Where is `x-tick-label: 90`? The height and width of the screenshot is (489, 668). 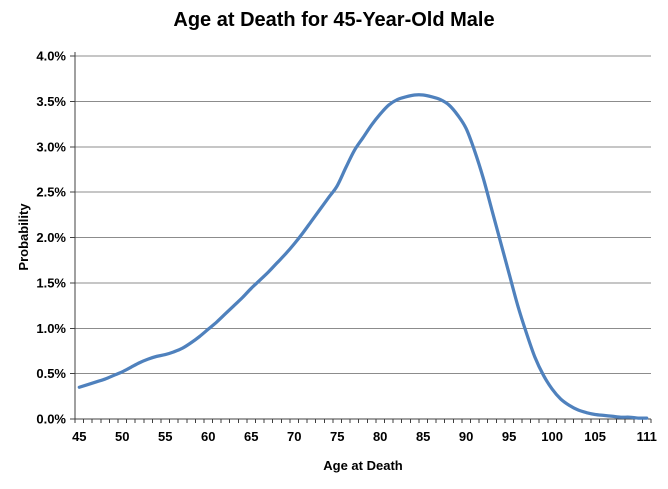 x-tick-label: 90 is located at coordinates (466, 436).